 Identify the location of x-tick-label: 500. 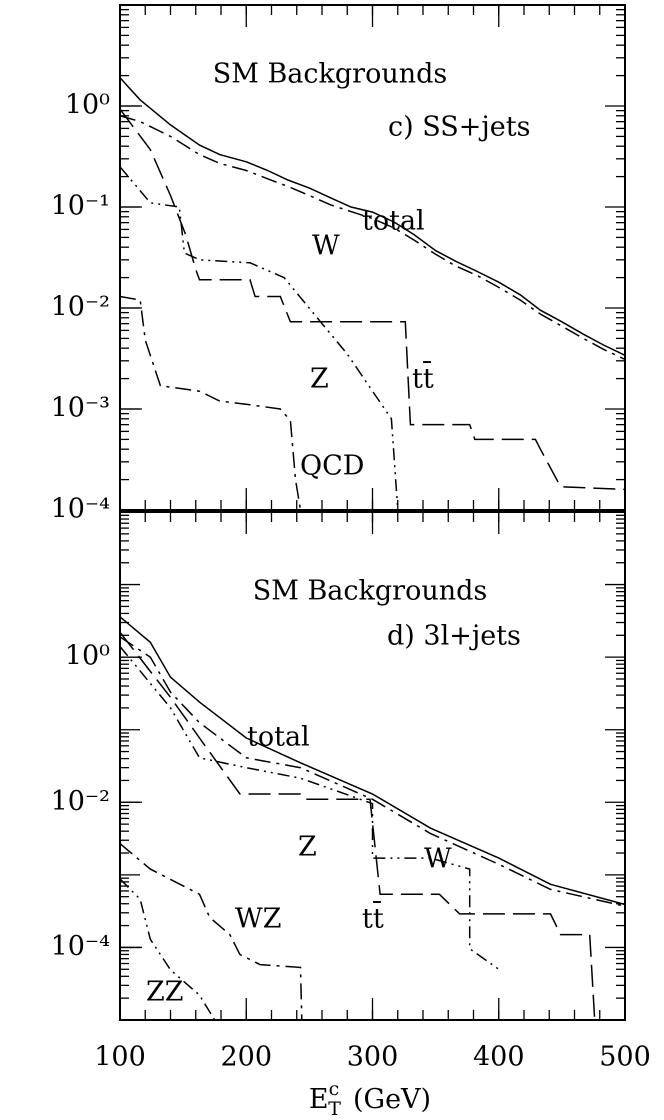
(625, 1057).